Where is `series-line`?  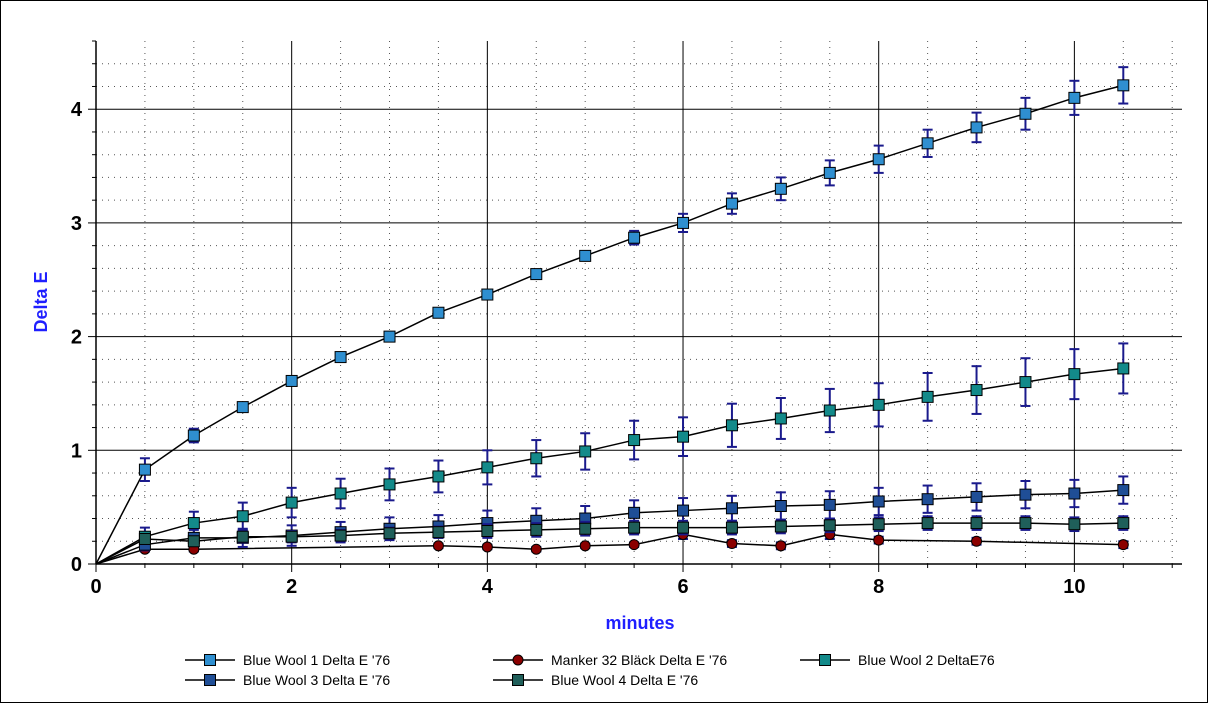 series-line is located at coordinates (609, 543).